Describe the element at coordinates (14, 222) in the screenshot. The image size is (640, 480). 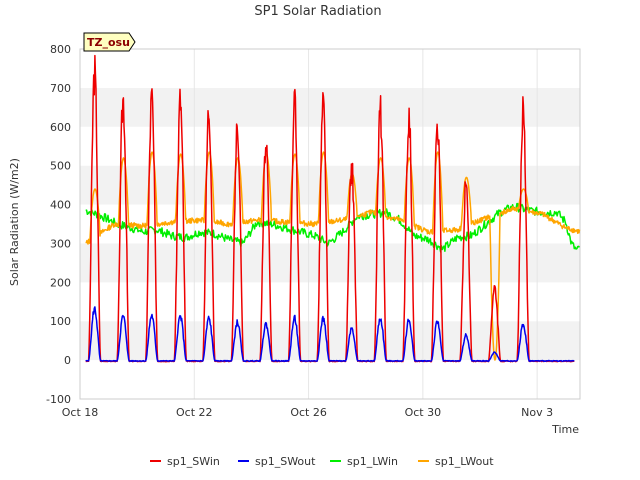
I see `y-axis-title: Solar Radiation (W/m2)` at that location.